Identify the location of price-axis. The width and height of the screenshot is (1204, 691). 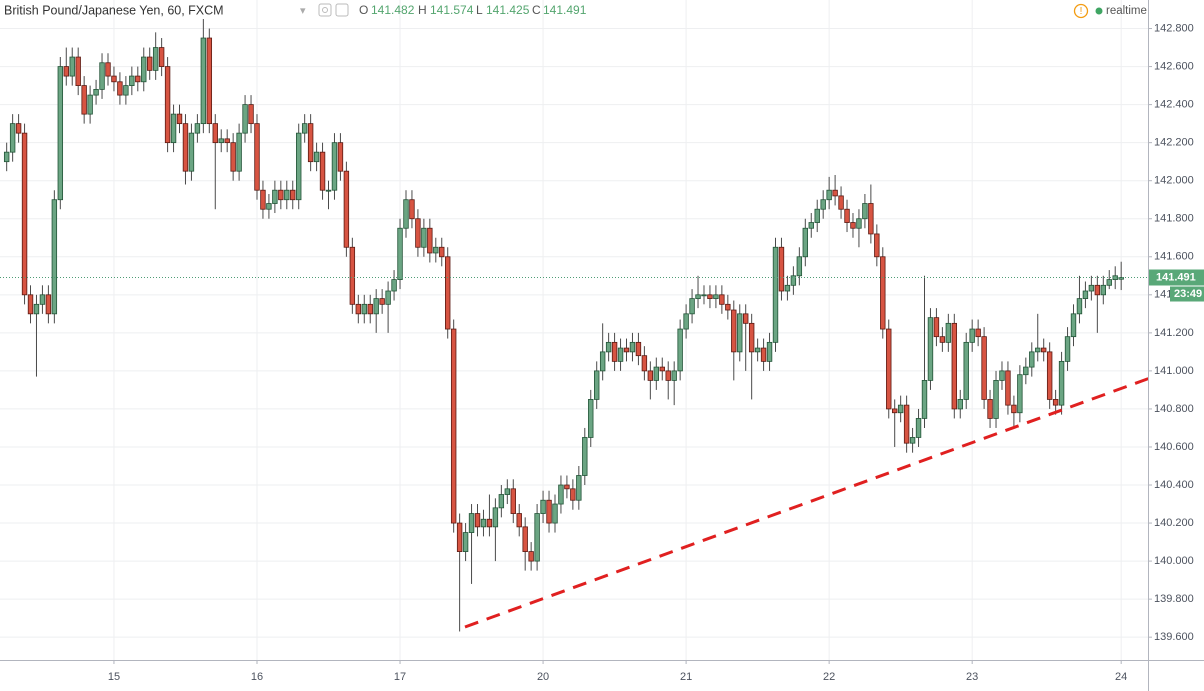
(1176, 345).